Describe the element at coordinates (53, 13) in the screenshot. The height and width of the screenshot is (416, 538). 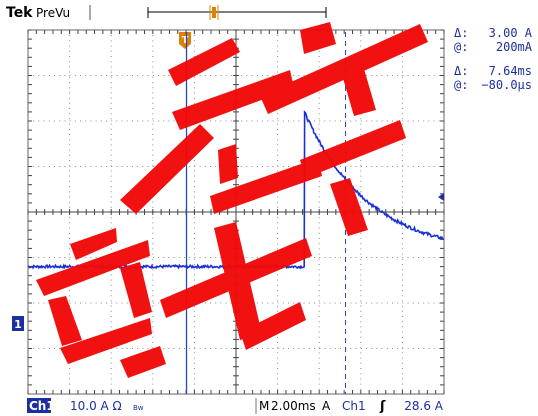
I see `mode-label: PreVu` at that location.